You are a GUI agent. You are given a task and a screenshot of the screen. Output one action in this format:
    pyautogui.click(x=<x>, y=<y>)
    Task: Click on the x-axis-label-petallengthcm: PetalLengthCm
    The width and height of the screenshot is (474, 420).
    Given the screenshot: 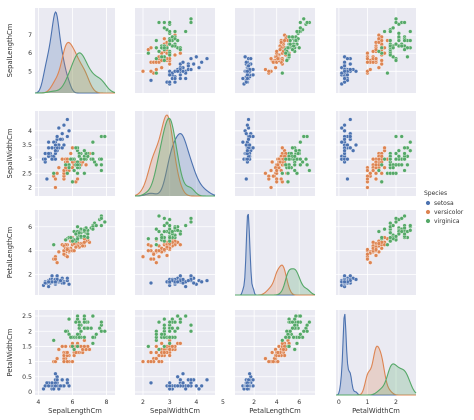 What is the action you would take?
    pyautogui.click(x=275, y=411)
    